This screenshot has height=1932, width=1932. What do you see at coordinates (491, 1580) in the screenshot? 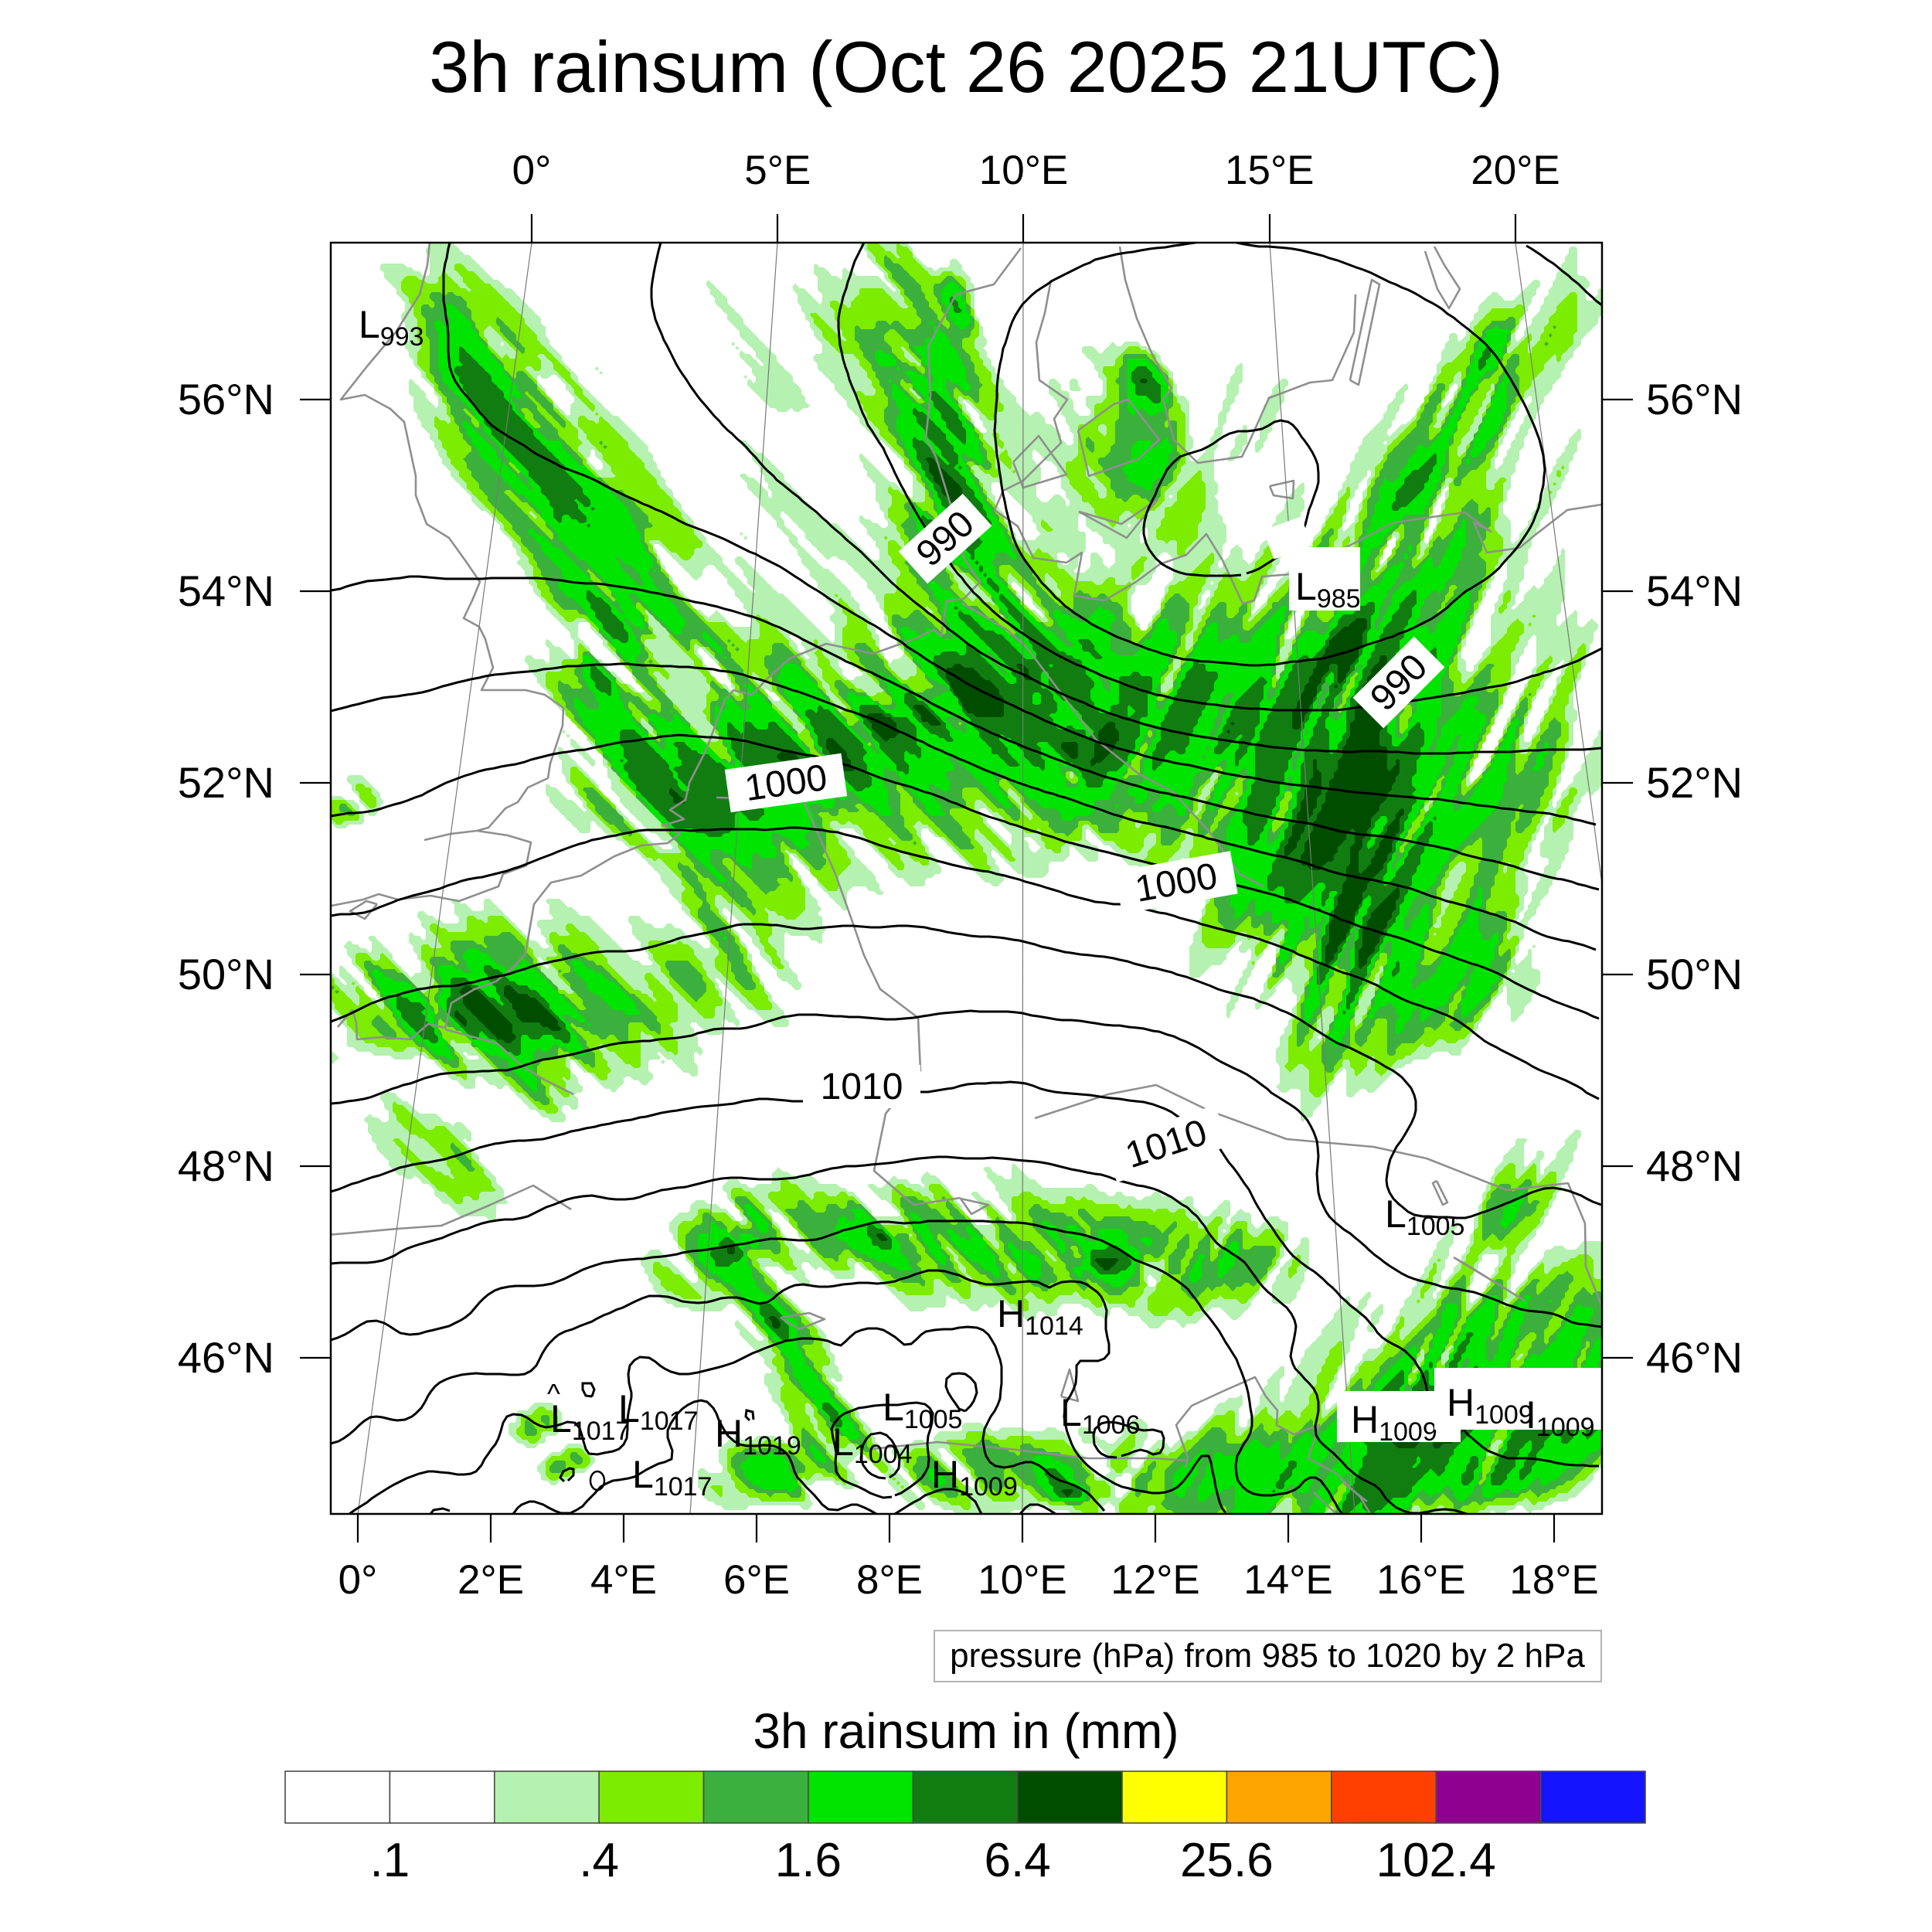
I see `svg-text: 2°E` at bounding box center [491, 1580].